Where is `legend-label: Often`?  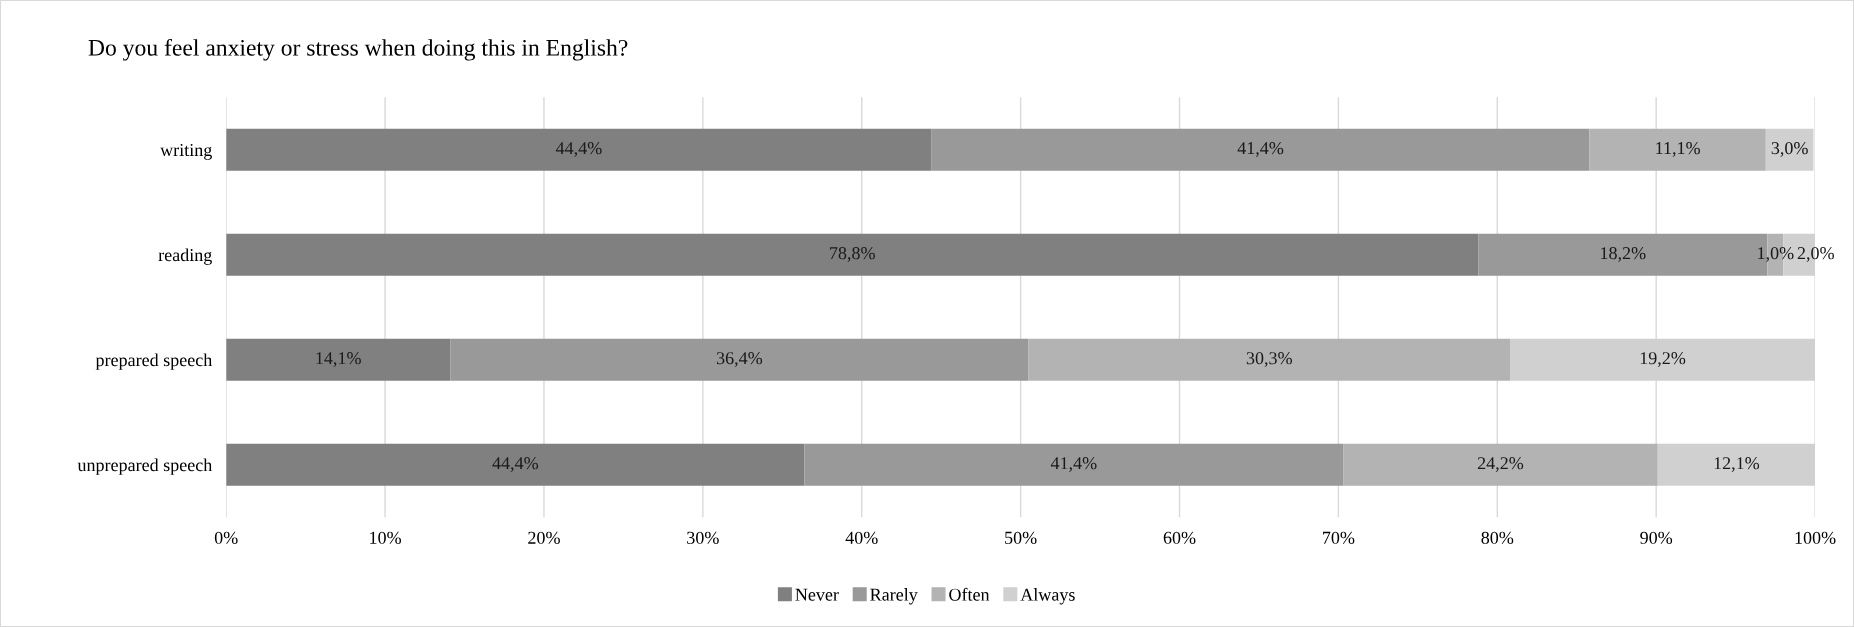
legend-label: Often is located at coordinates (969, 594).